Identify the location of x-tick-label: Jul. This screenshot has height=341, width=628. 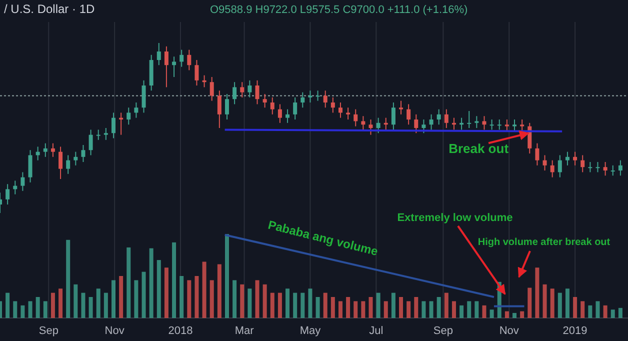
(376, 330).